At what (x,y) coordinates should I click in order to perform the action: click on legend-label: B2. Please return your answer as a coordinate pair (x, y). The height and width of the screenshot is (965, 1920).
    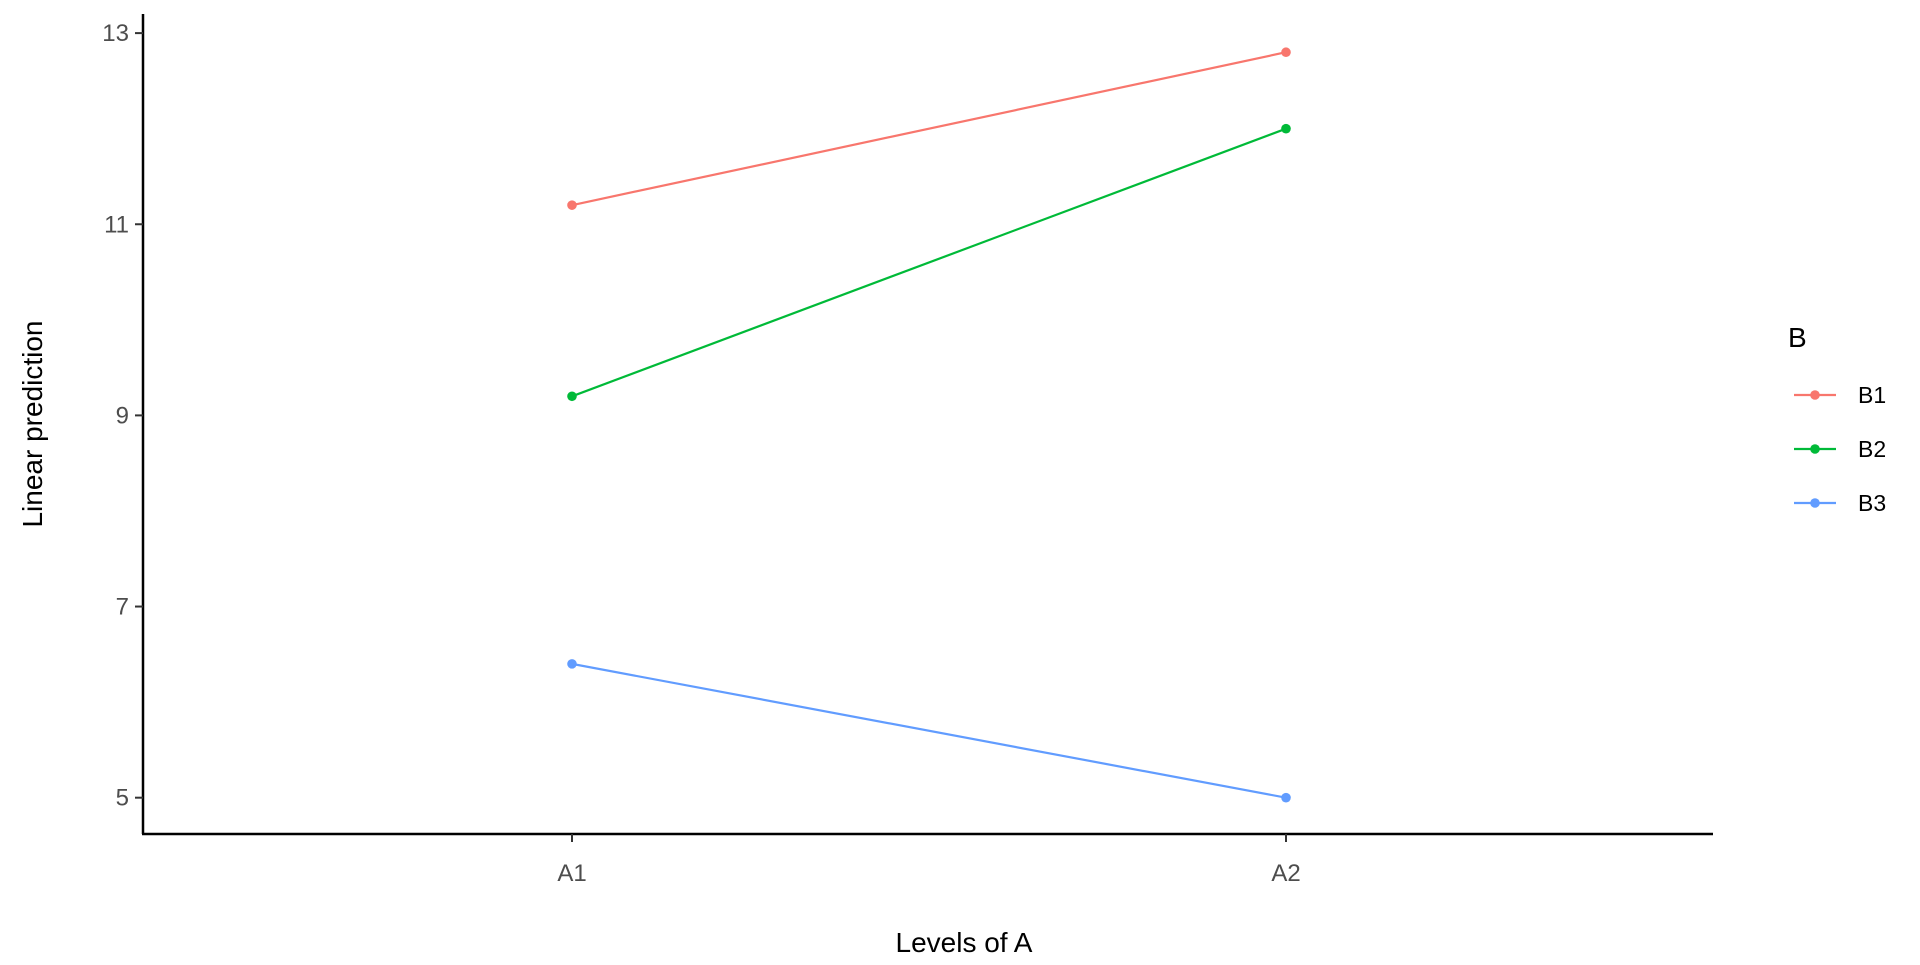
    Looking at the image, I should click on (1872, 449).